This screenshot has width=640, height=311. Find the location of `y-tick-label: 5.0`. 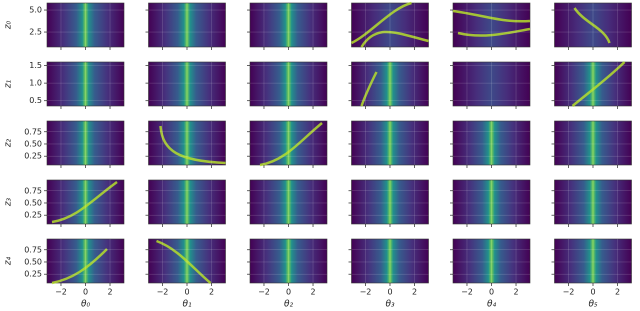

y-tick-label: 5.0 is located at coordinates (35, 10).